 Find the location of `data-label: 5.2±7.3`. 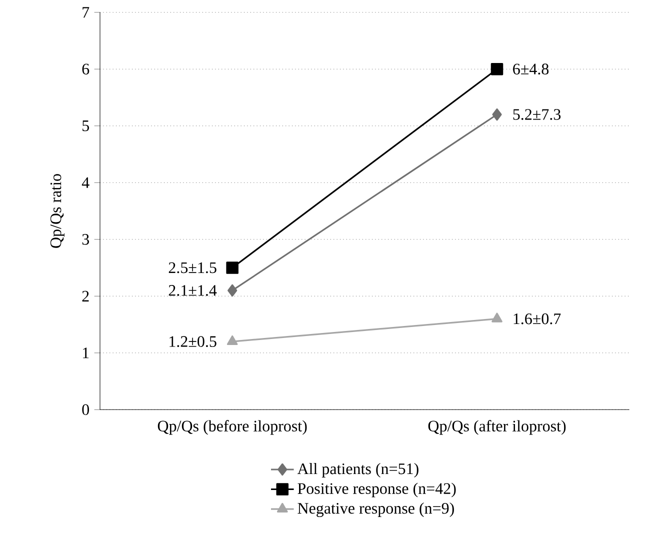

data-label: 5.2±7.3 is located at coordinates (537, 114).